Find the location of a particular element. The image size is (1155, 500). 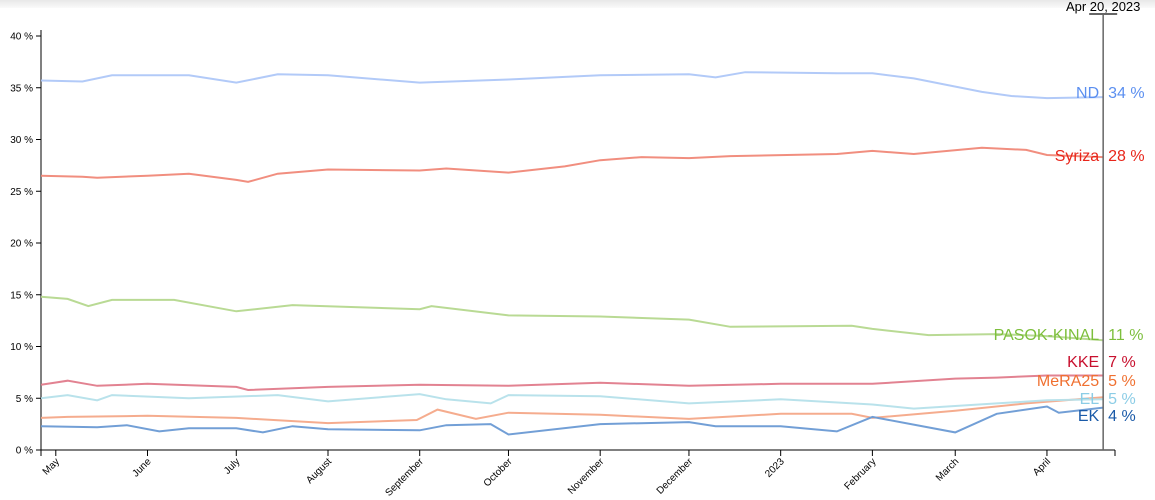

x-tick-label: November is located at coordinates (586, 476).